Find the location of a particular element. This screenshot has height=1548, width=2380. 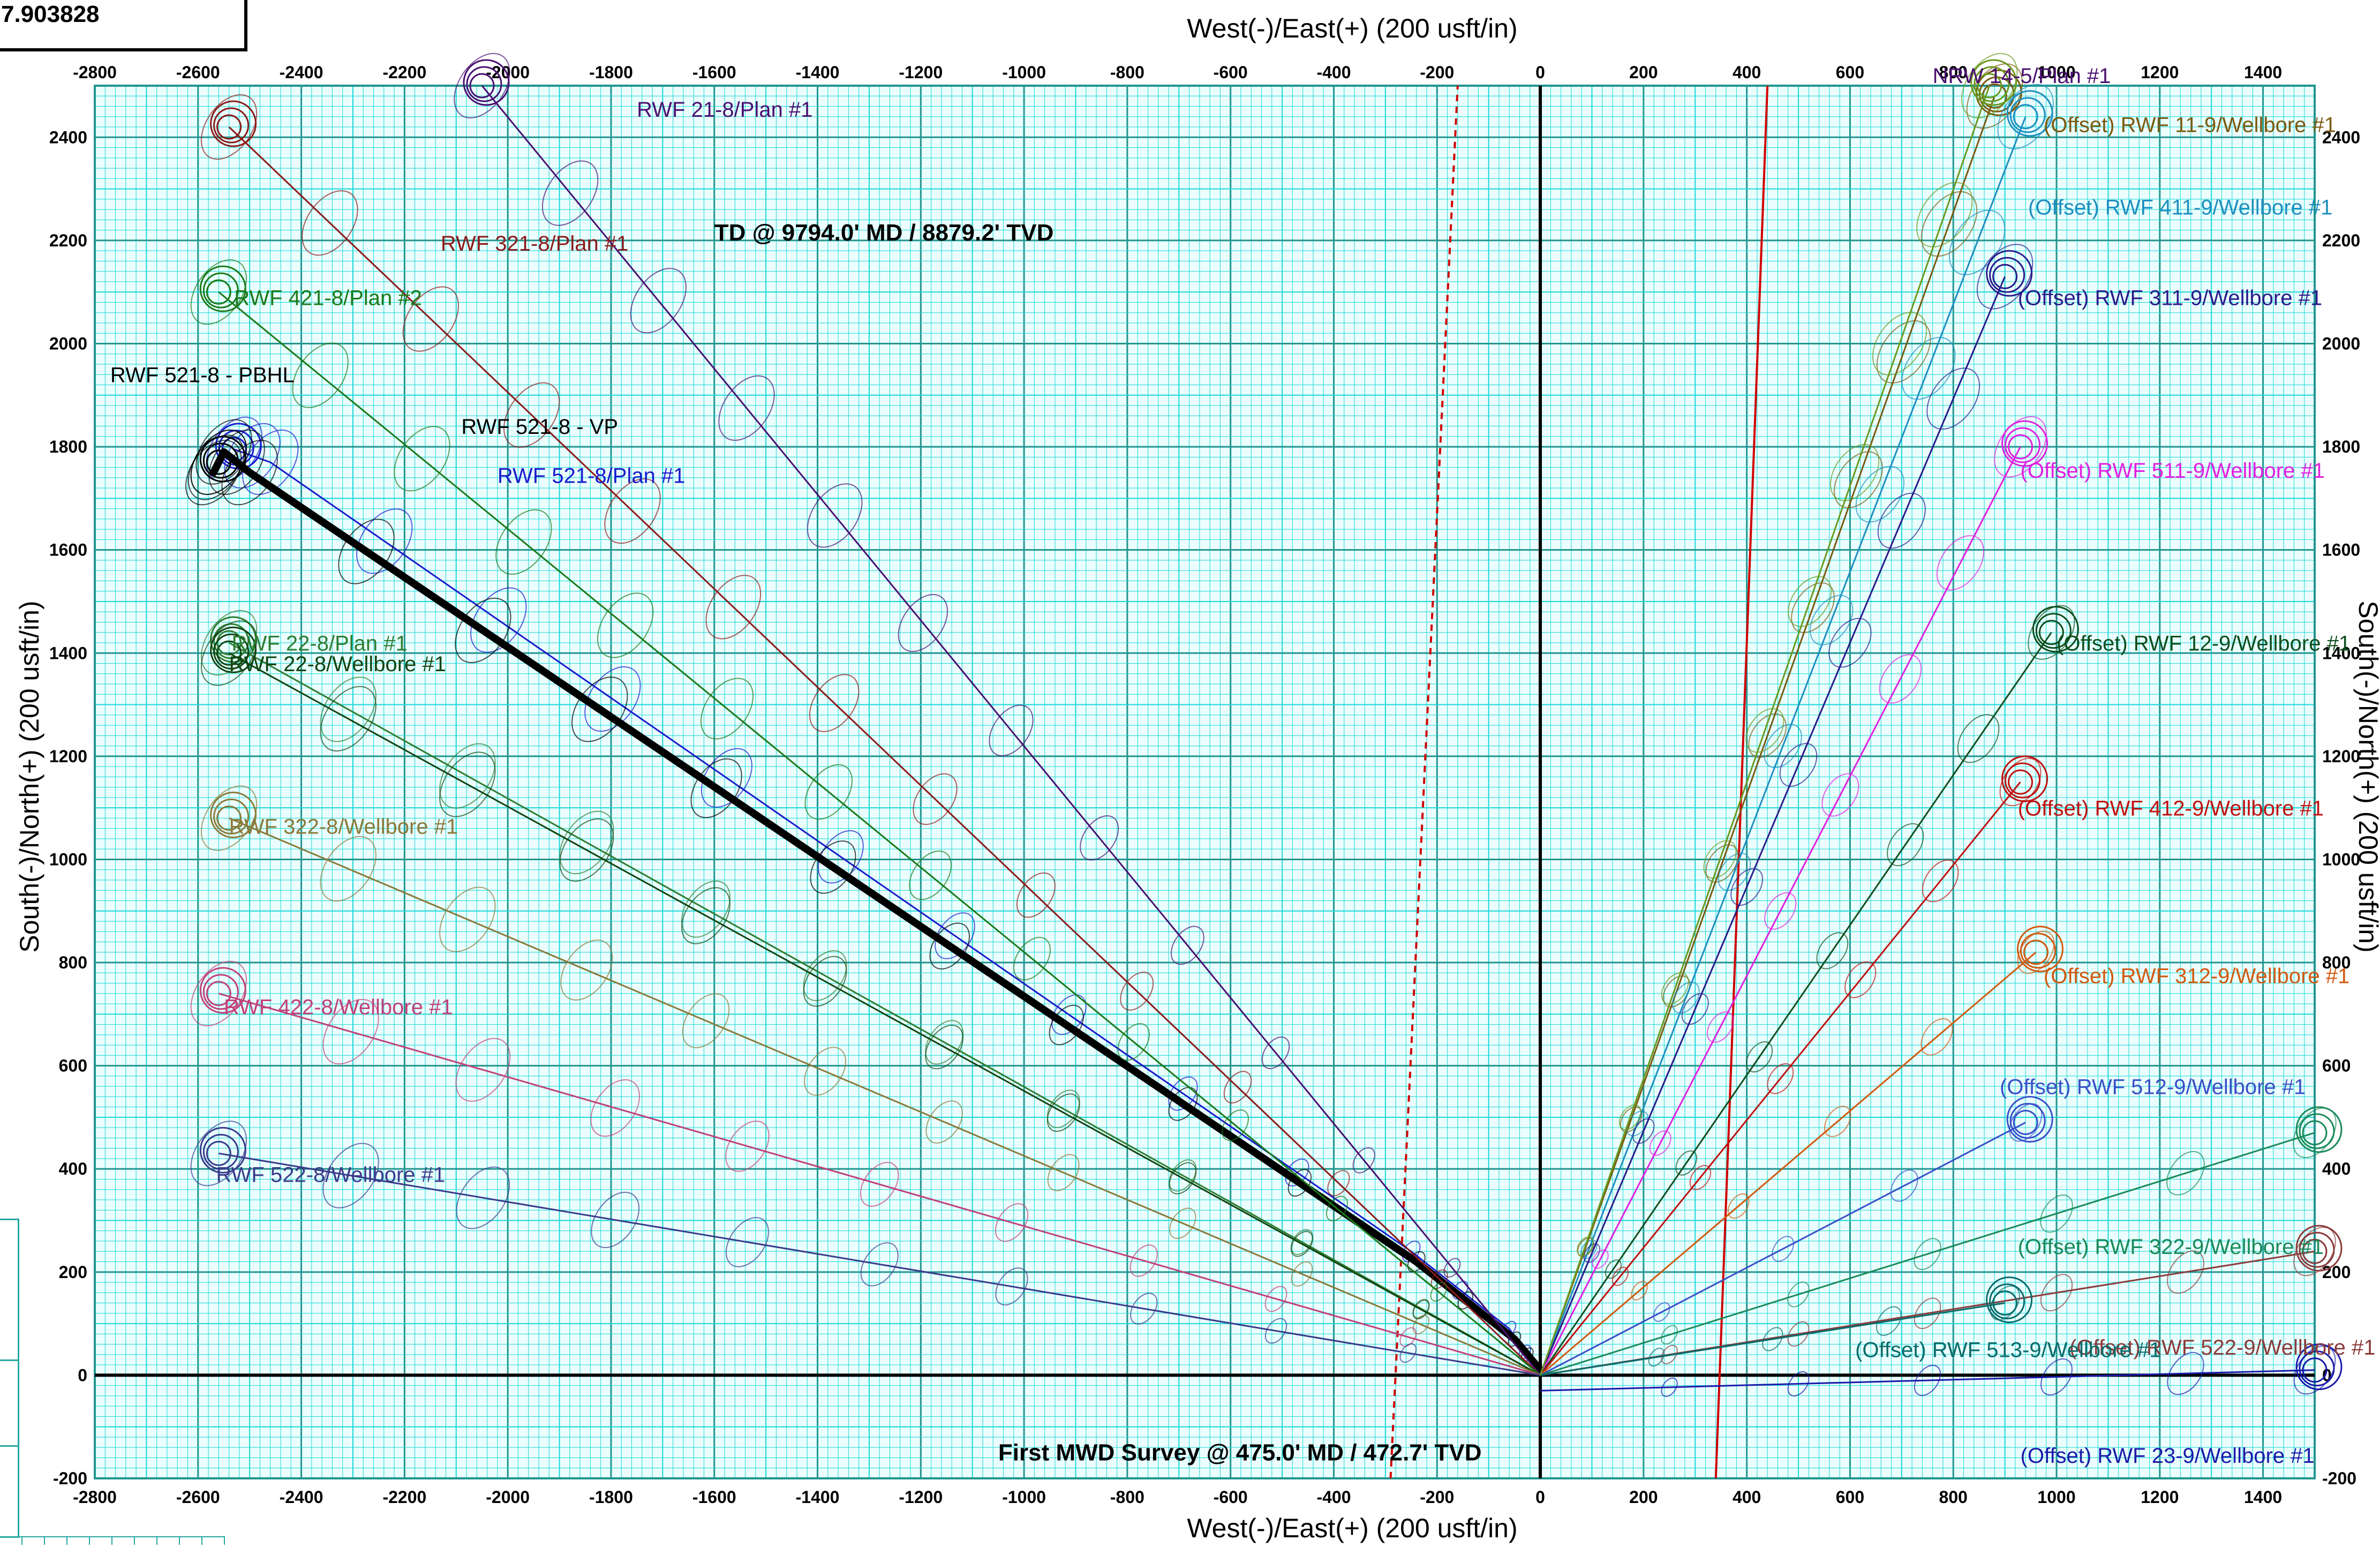

series-annotation: (Offset) RWF 411-9/Wellbore #1 is located at coordinates (2180, 208).